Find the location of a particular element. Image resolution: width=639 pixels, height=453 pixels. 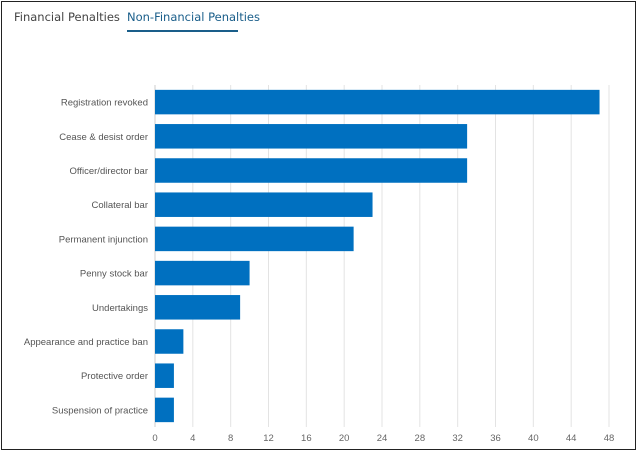

x-tick-label: 20 is located at coordinates (344, 438).